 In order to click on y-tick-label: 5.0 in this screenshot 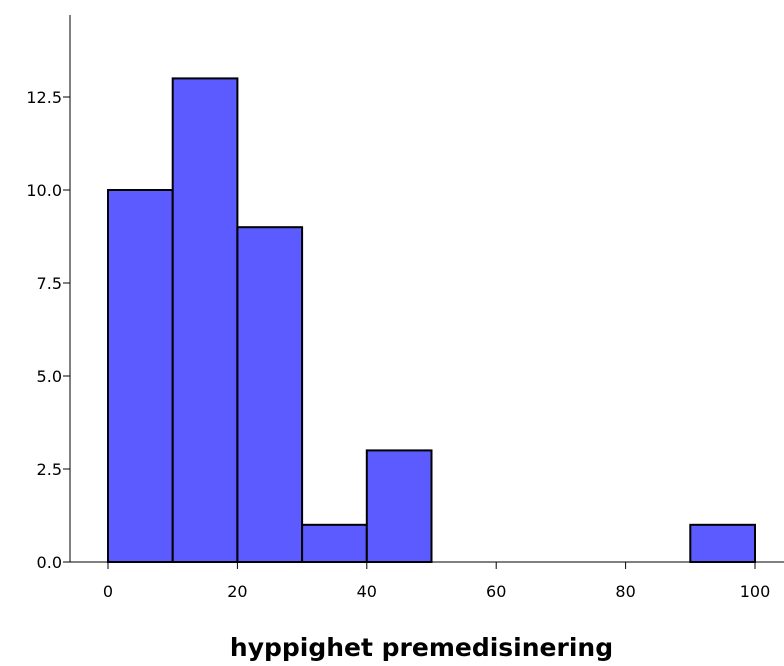, I will do `click(49, 376)`.